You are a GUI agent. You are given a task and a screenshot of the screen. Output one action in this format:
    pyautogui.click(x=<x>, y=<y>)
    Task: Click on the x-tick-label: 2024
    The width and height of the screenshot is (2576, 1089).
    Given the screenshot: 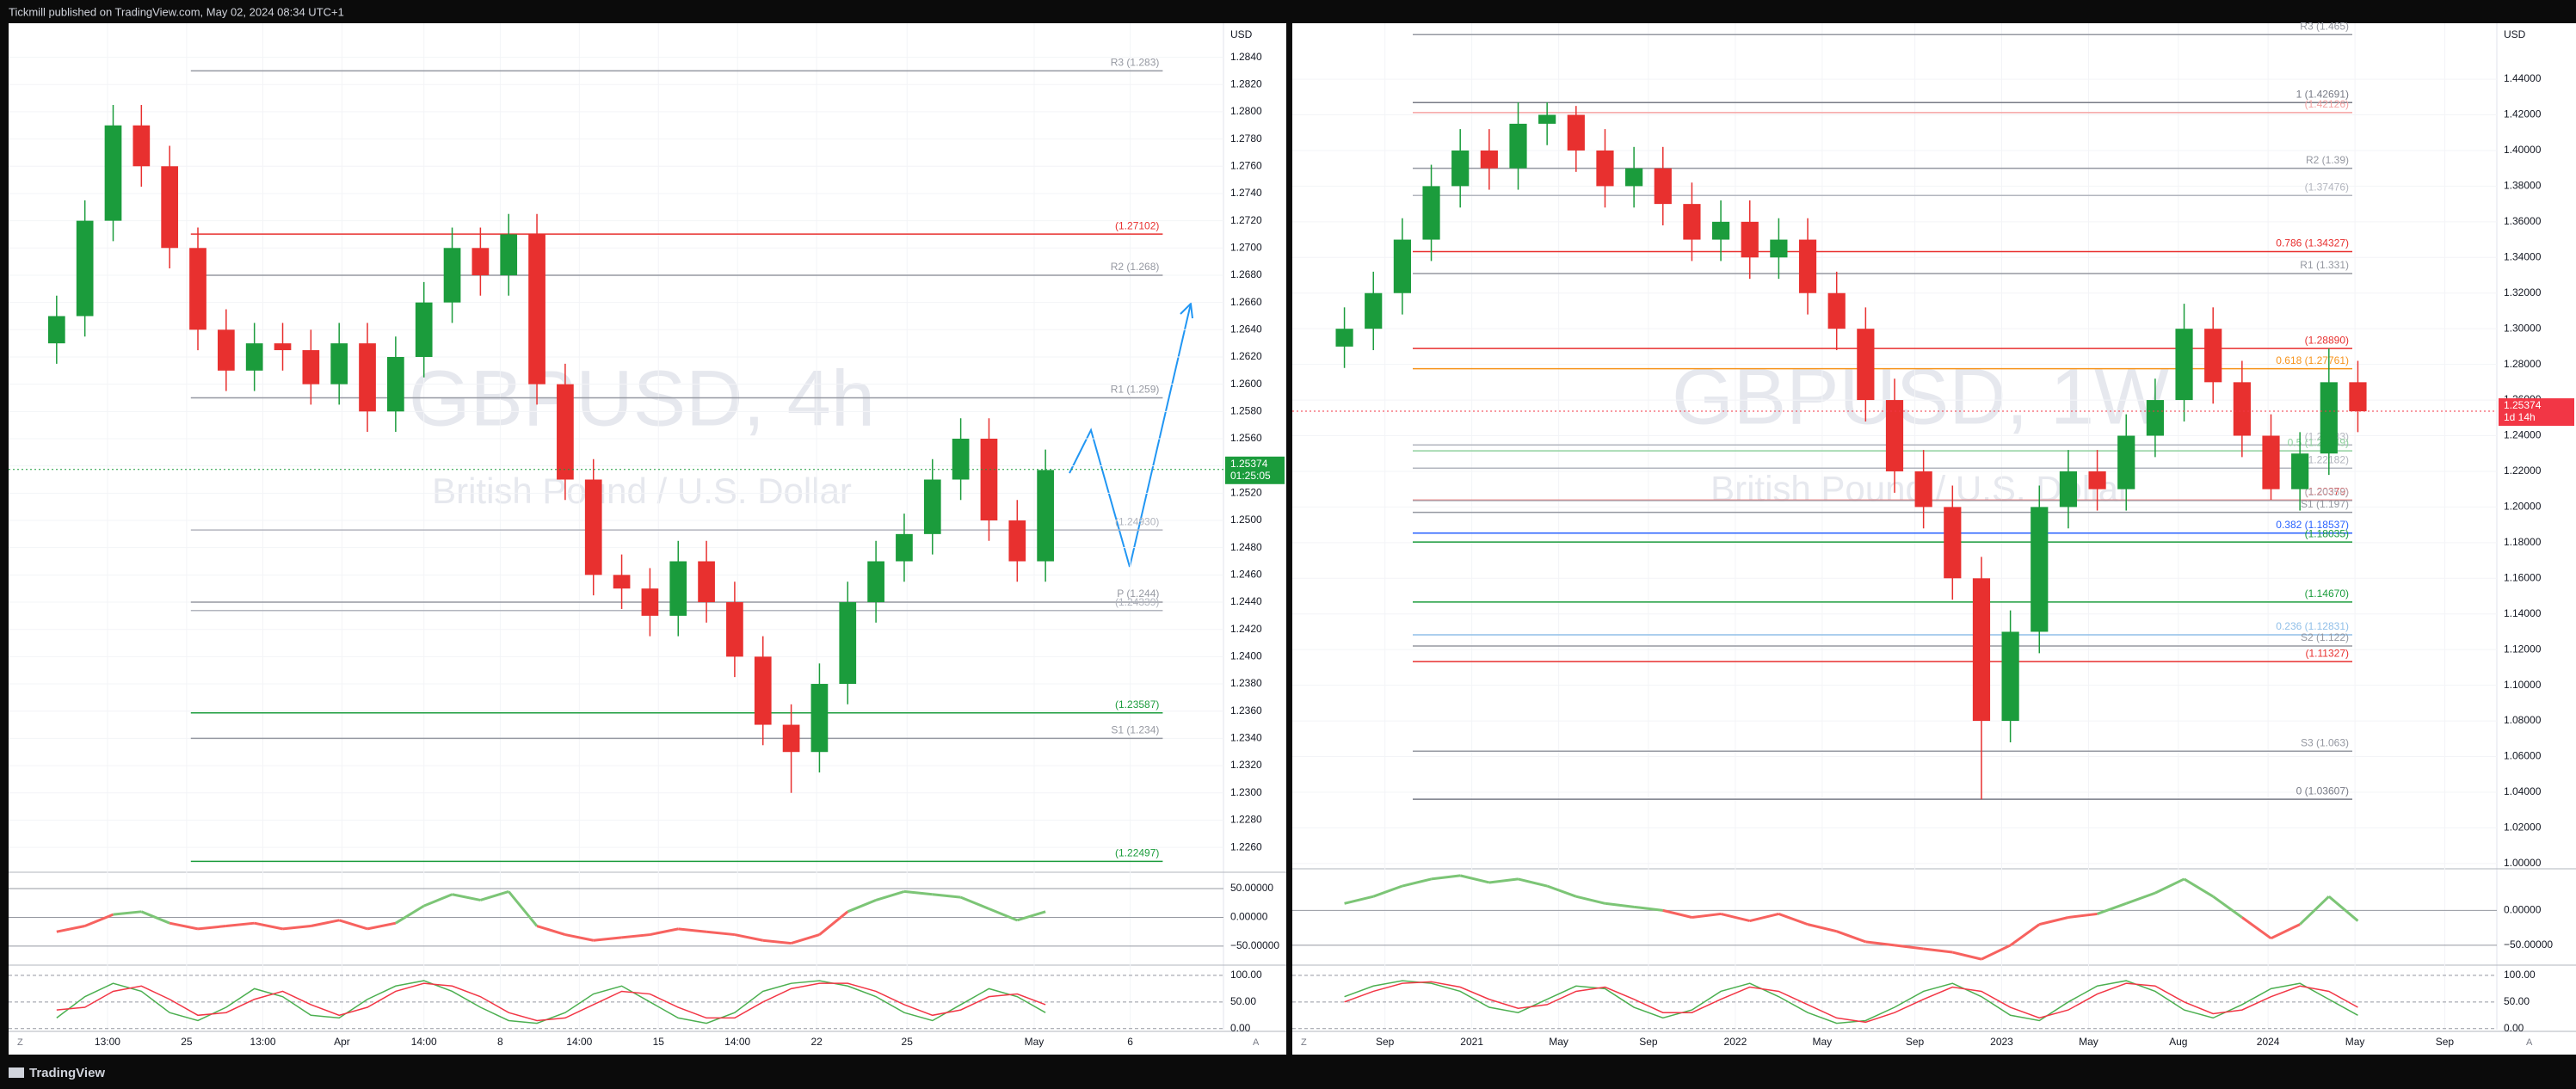 What is the action you would take?
    pyautogui.click(x=2269, y=1042)
    